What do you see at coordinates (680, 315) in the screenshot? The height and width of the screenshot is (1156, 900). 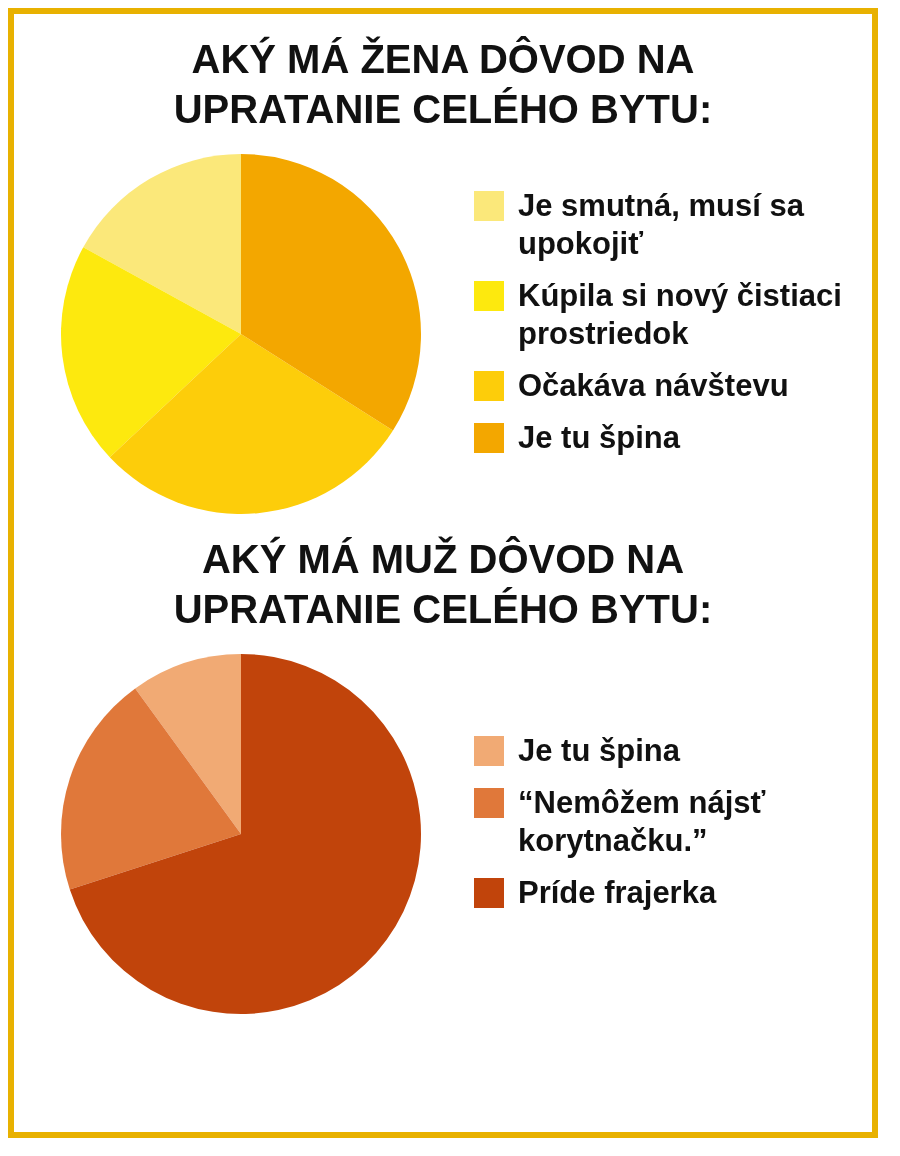 I see `legend-label: Kúpila si nový čistiaci prostriedok` at bounding box center [680, 315].